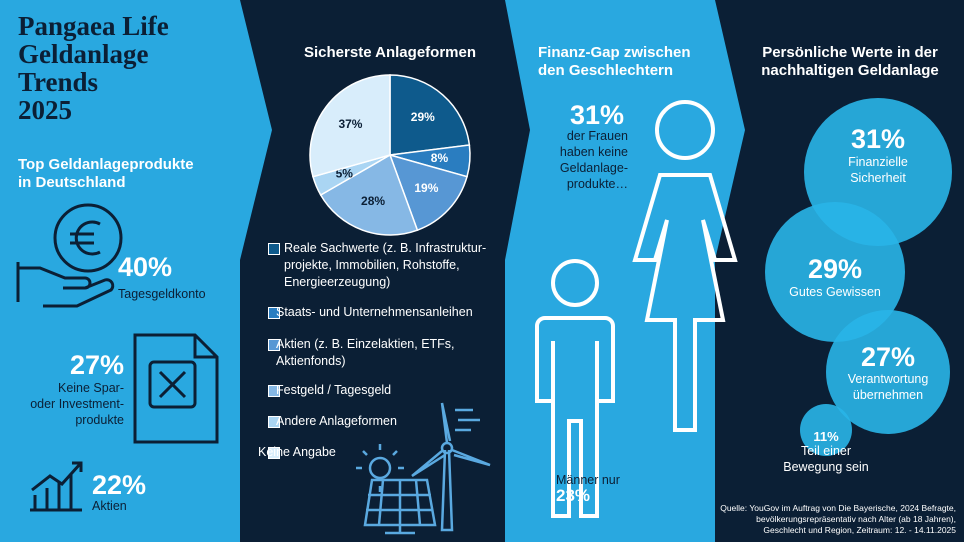 Image resolution: width=964 pixels, height=542 pixels. Describe the element at coordinates (69, 255) in the screenshot. I see `euro-icon` at that location.